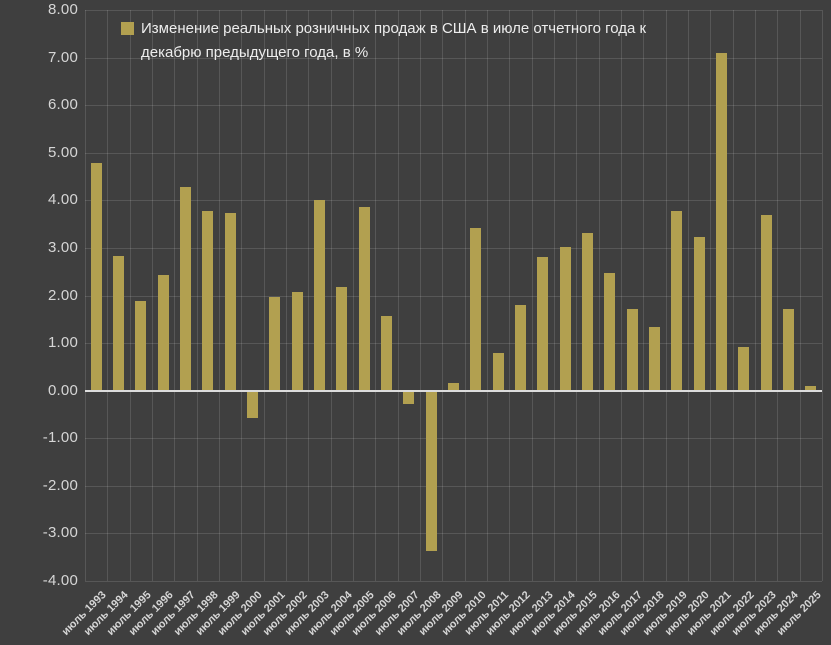 The height and width of the screenshot is (645, 831). I want to click on bar-июль-2007, so click(409, 397).